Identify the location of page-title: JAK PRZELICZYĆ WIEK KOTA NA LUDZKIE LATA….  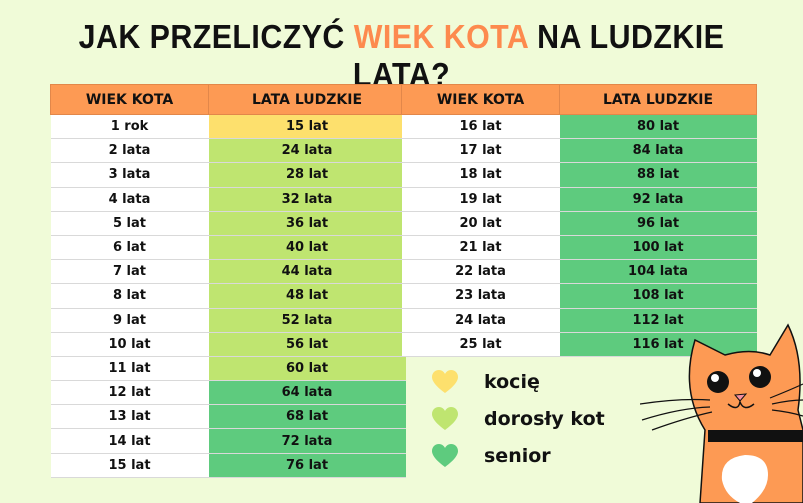
(401, 55).